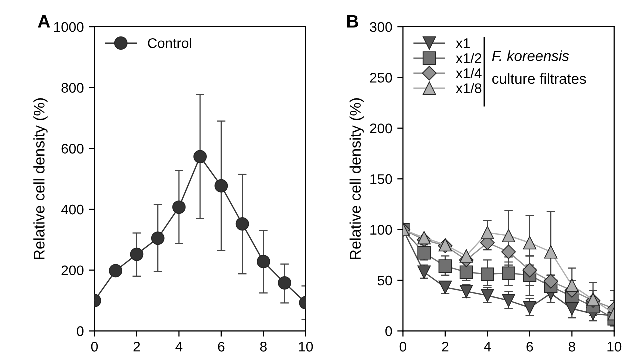 This screenshot has height=360, width=640. Describe the element at coordinates (469, 88) in the screenshot. I see `legend-label: x1/8` at that location.